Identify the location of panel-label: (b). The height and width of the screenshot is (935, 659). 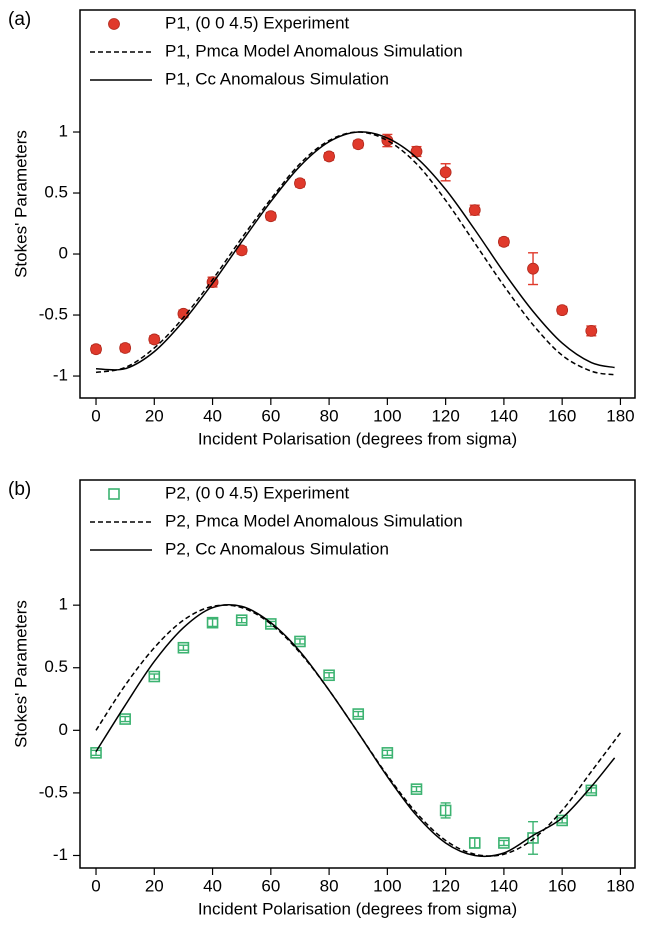
(19, 489).